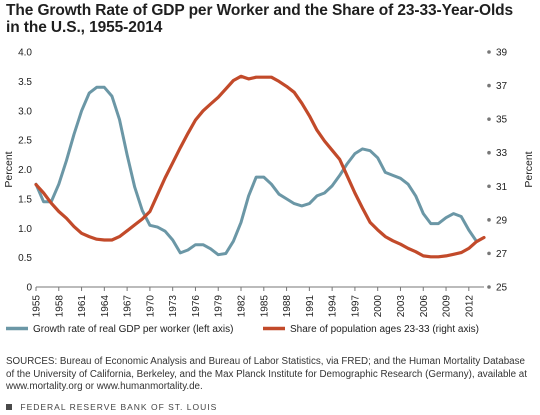 The height and width of the screenshot is (415, 540). What do you see at coordinates (355, 306) in the screenshot?
I see `x-tick-label: 1997` at bounding box center [355, 306].